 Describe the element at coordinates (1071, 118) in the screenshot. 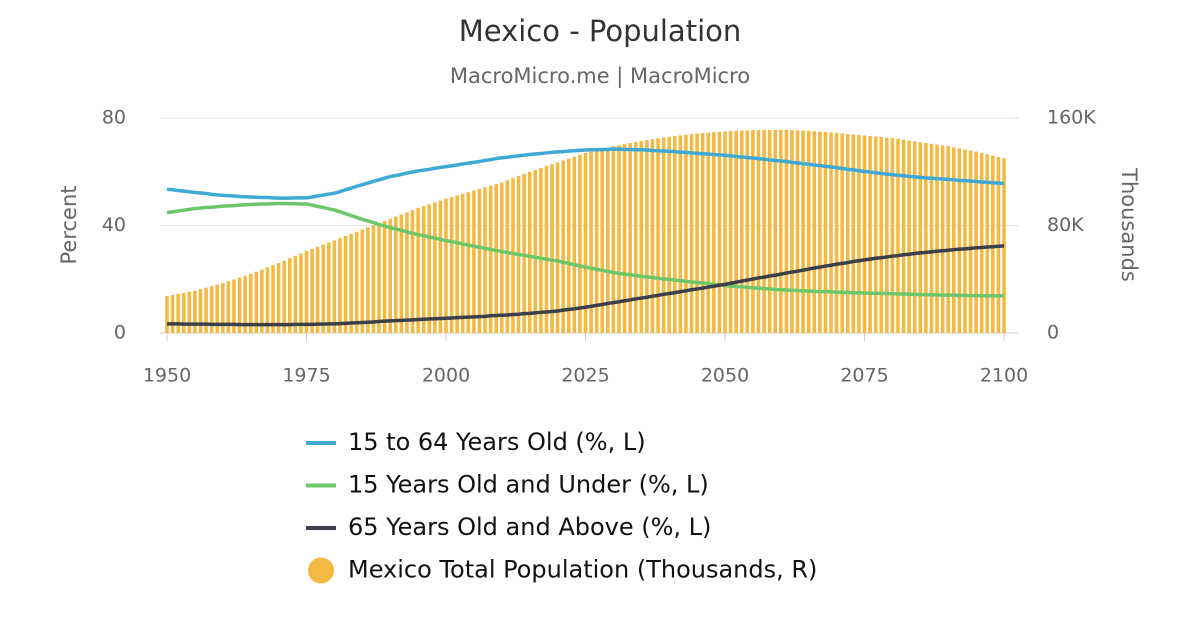

I see `y2-tick-label: 160K` at that location.